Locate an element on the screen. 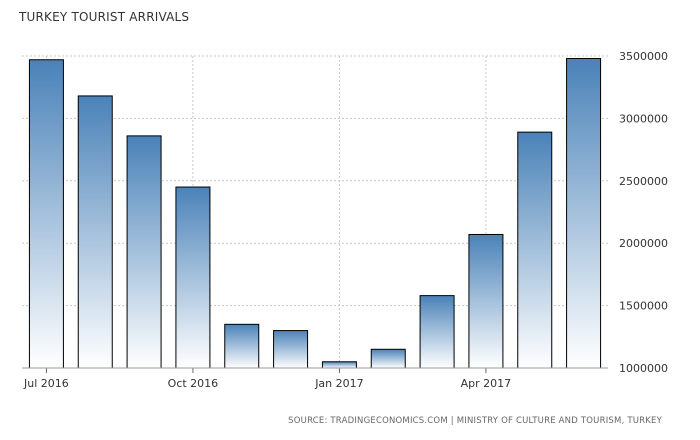 This screenshot has width=700, height=440. bar-jun-2017 is located at coordinates (584, 213).